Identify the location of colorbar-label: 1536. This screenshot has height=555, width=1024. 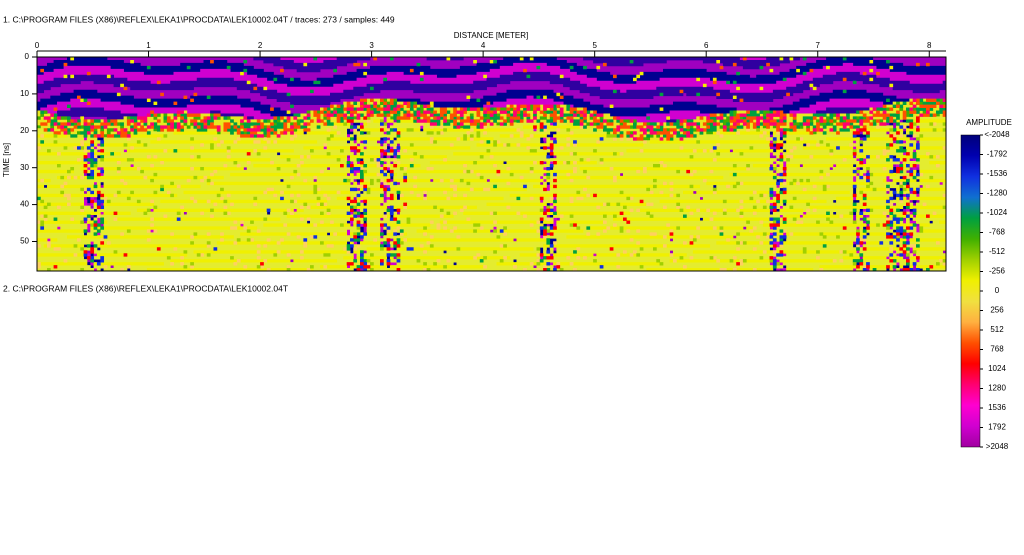
(997, 407).